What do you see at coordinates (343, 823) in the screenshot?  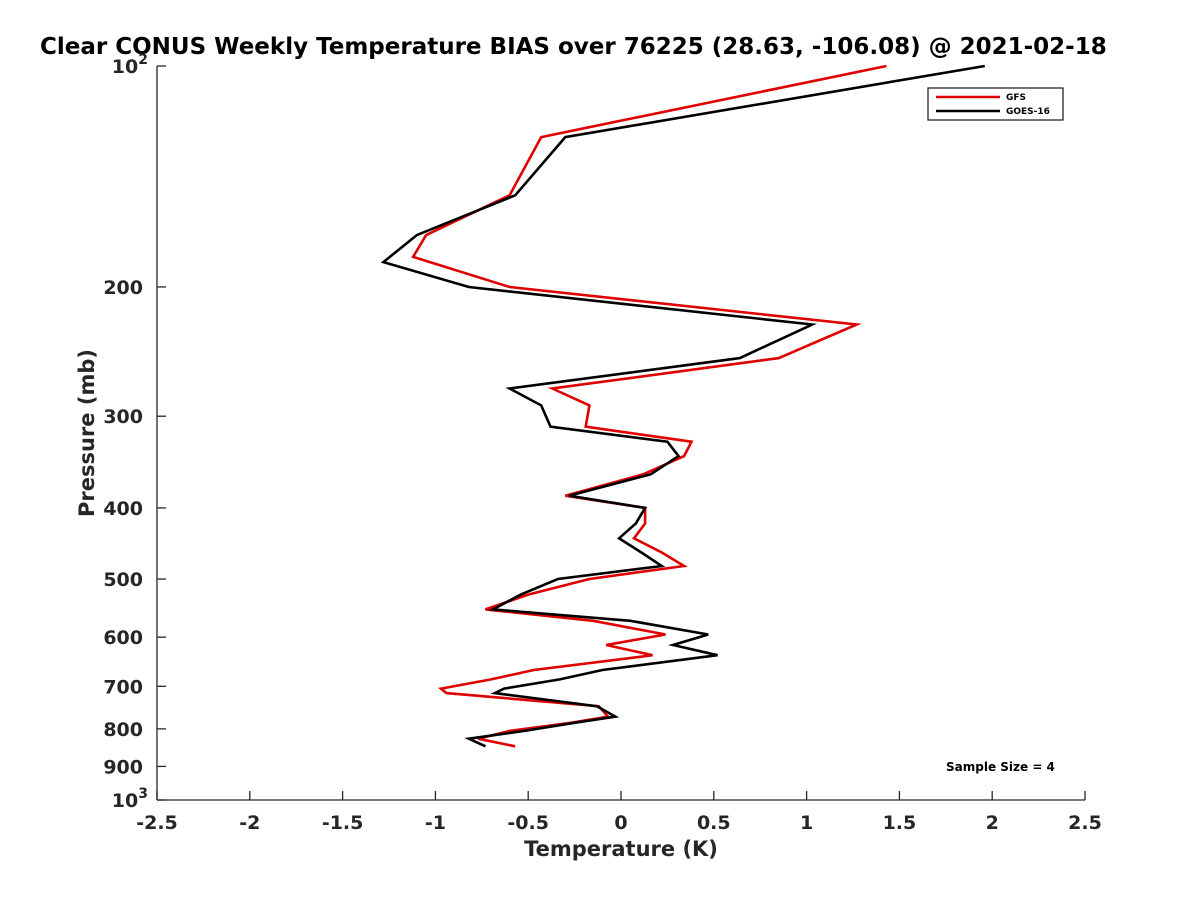 I see `x-tick-label: -1.5` at bounding box center [343, 823].